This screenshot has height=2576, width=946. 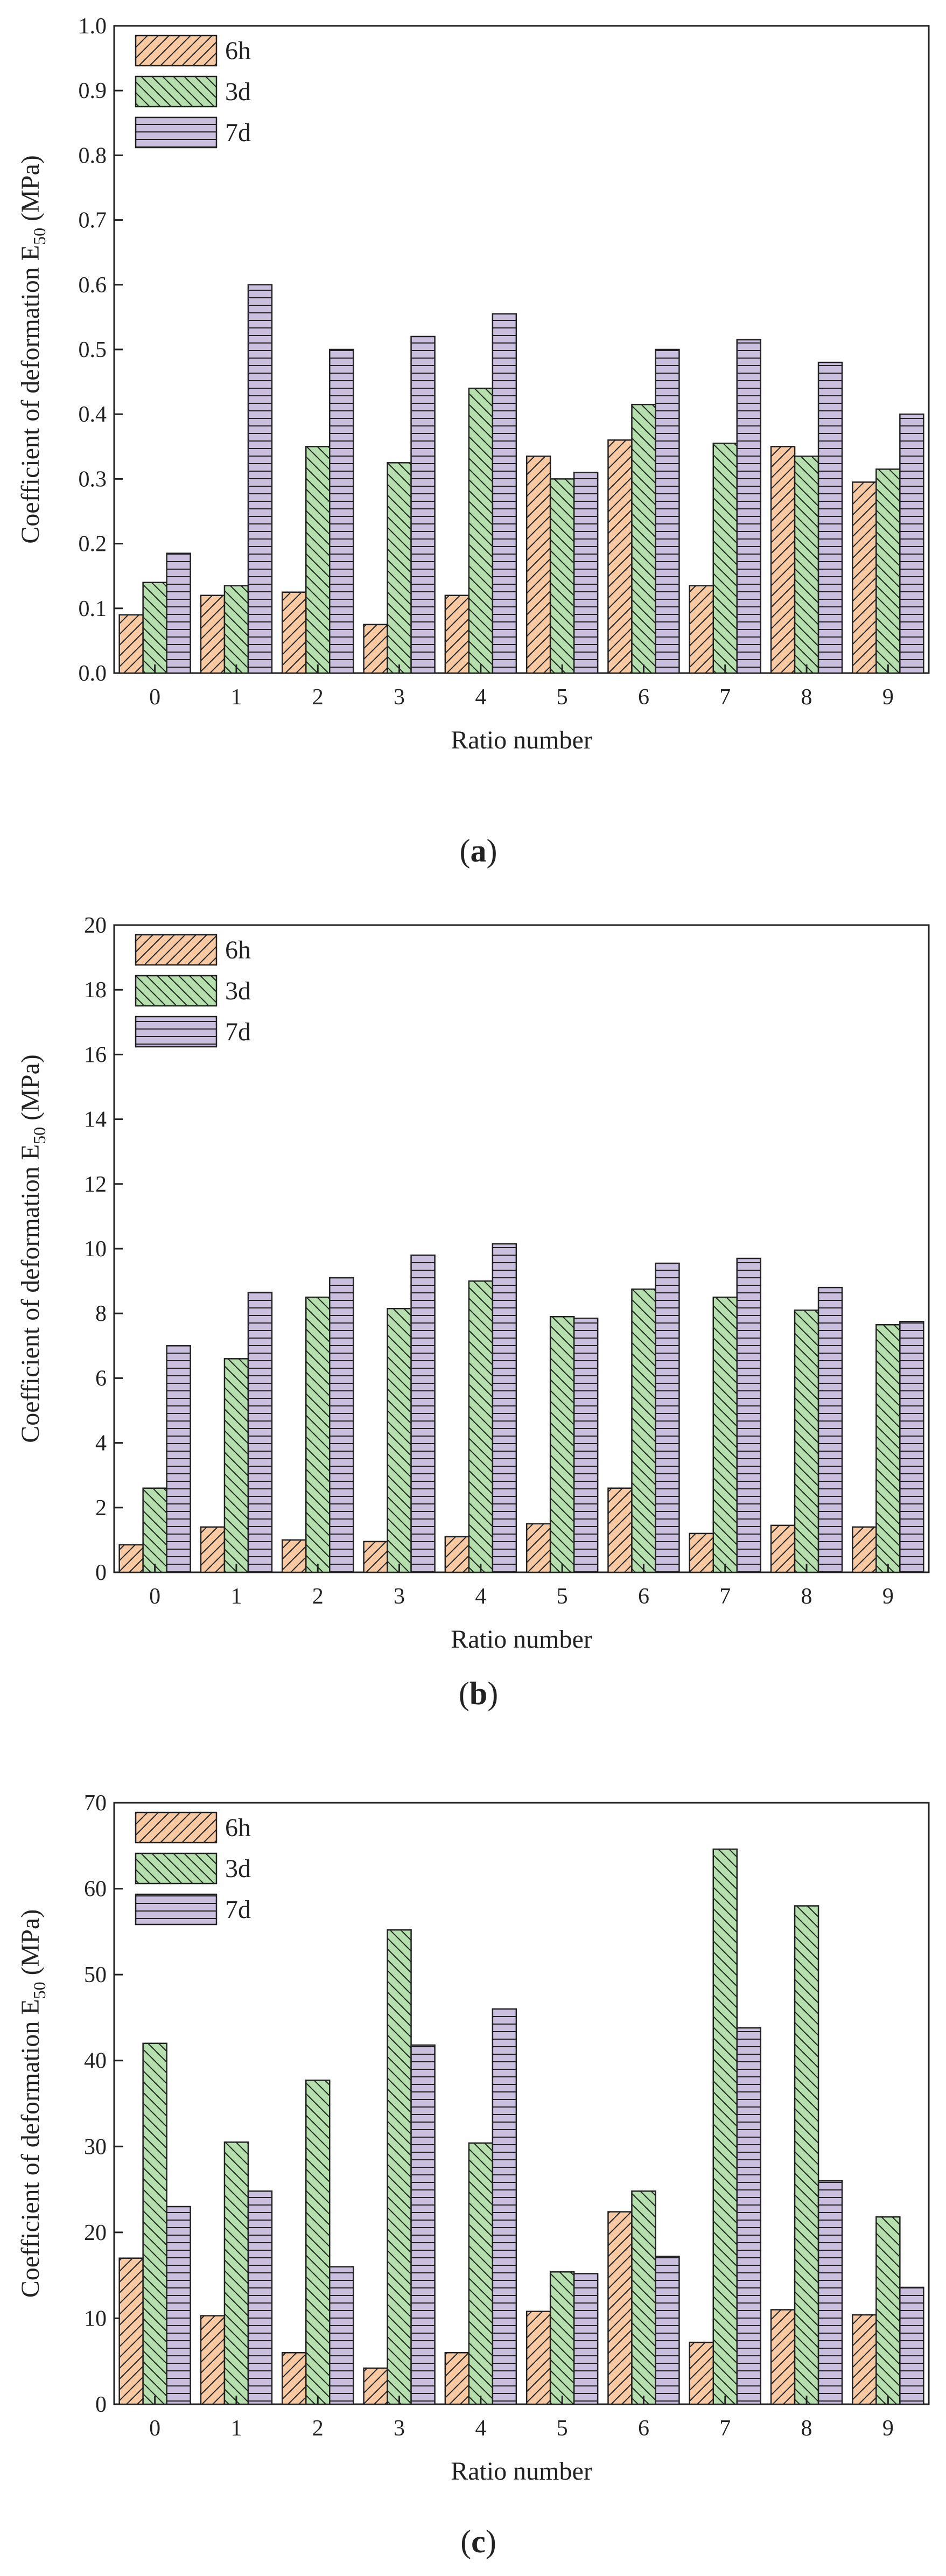 I want to click on panel-caption: (b), so click(x=478, y=1693).